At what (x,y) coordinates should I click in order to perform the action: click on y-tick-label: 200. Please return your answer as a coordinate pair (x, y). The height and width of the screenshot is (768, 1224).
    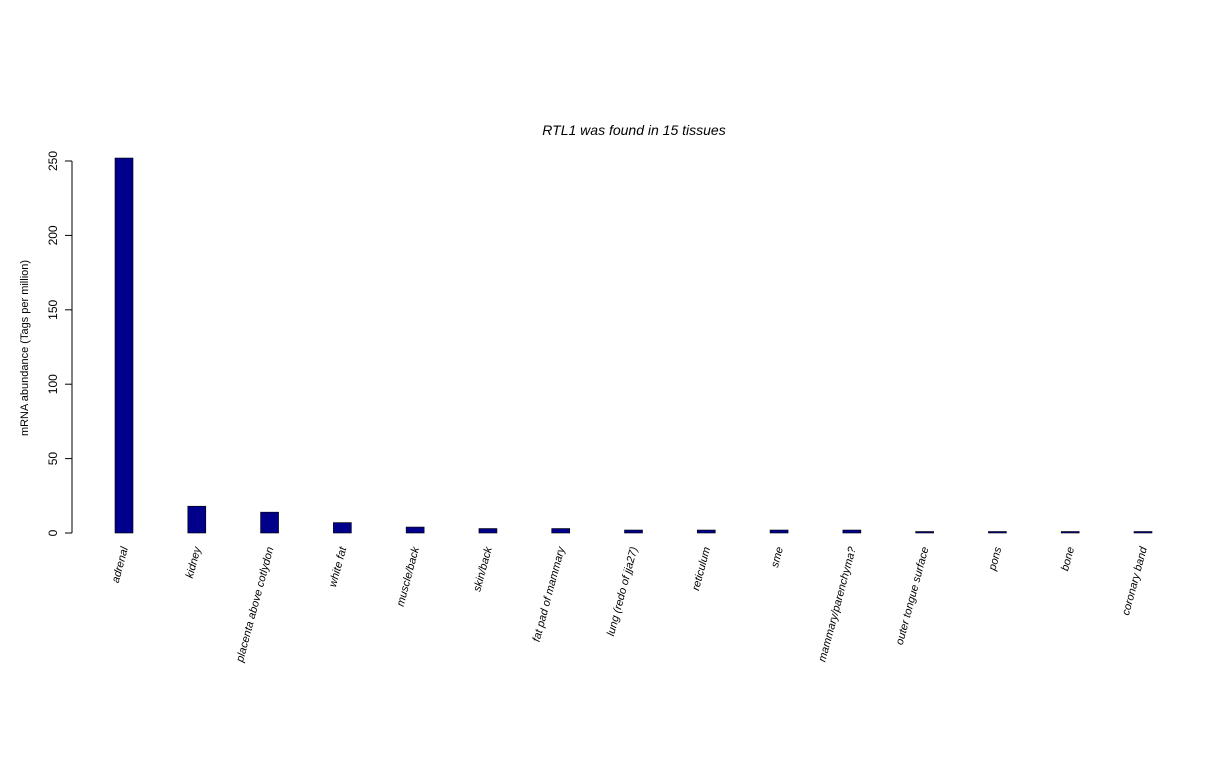
    Looking at the image, I should click on (53, 235).